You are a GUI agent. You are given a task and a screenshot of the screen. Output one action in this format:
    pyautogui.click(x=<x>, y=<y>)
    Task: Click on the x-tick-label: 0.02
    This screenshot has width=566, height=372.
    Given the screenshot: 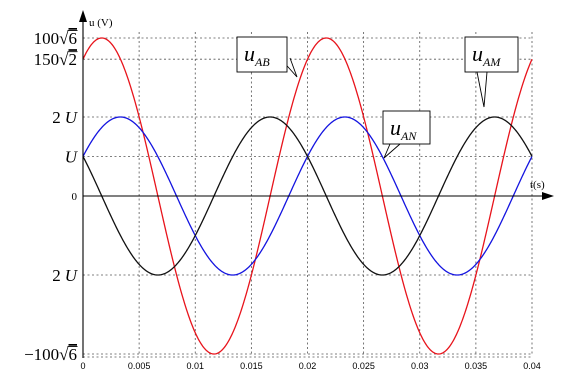 What is the action you would take?
    pyautogui.click(x=308, y=366)
    